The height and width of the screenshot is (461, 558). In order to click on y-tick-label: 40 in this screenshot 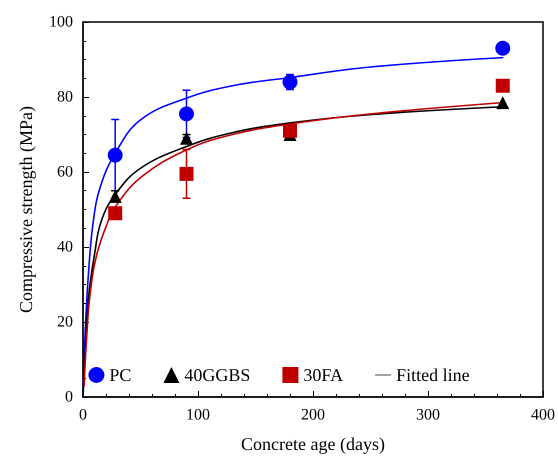, I will do `click(65, 247)`.